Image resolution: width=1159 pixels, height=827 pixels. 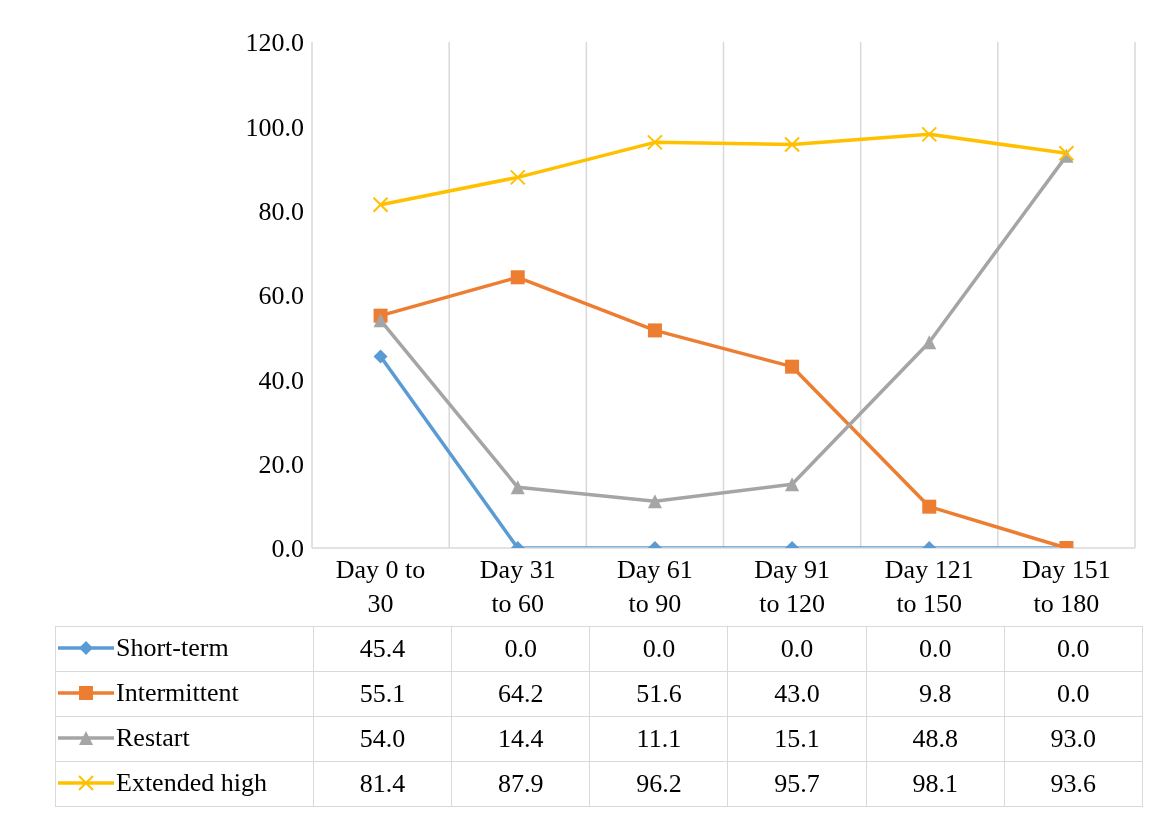 I want to click on x-tick-label: Day 151 to 180, so click(x=1066, y=586).